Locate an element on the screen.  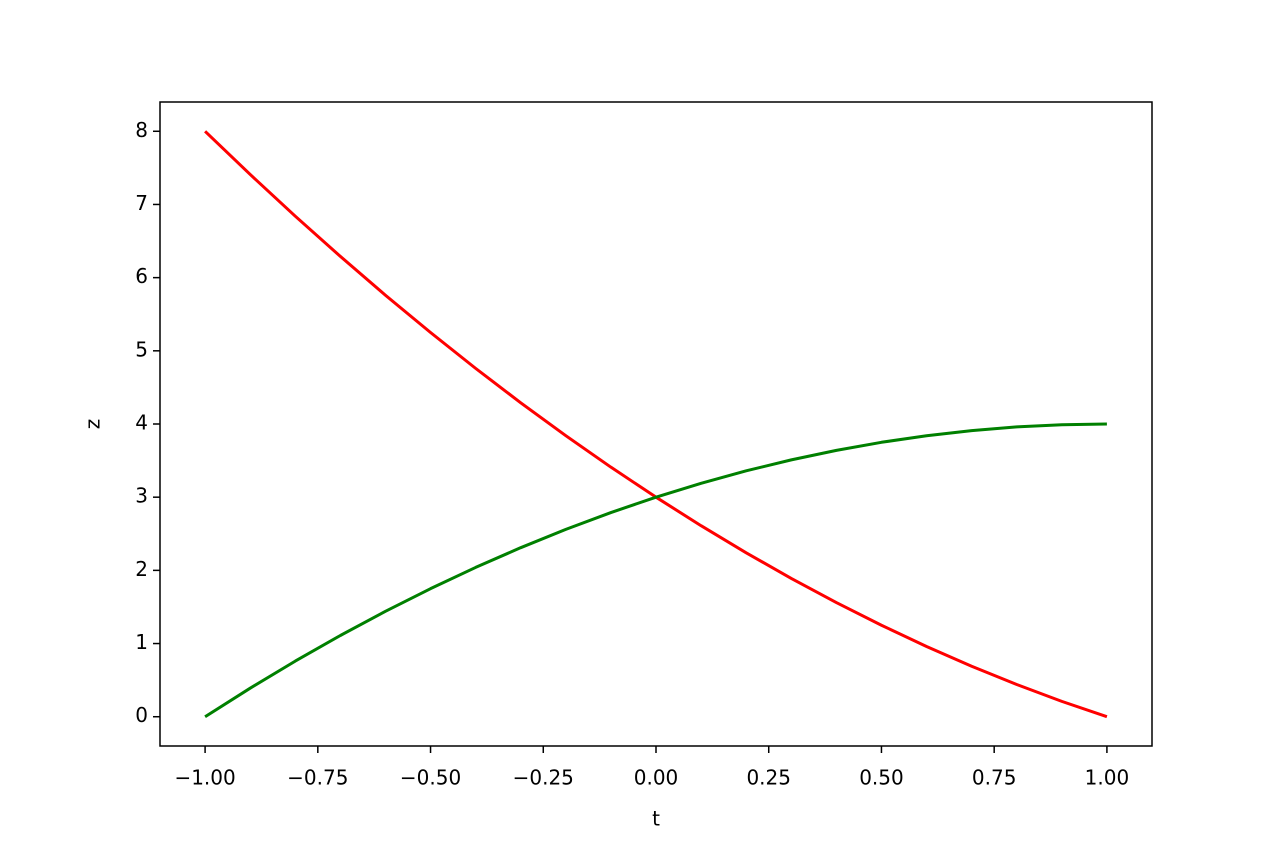
y-tick-label: 1 is located at coordinates (141, 642).